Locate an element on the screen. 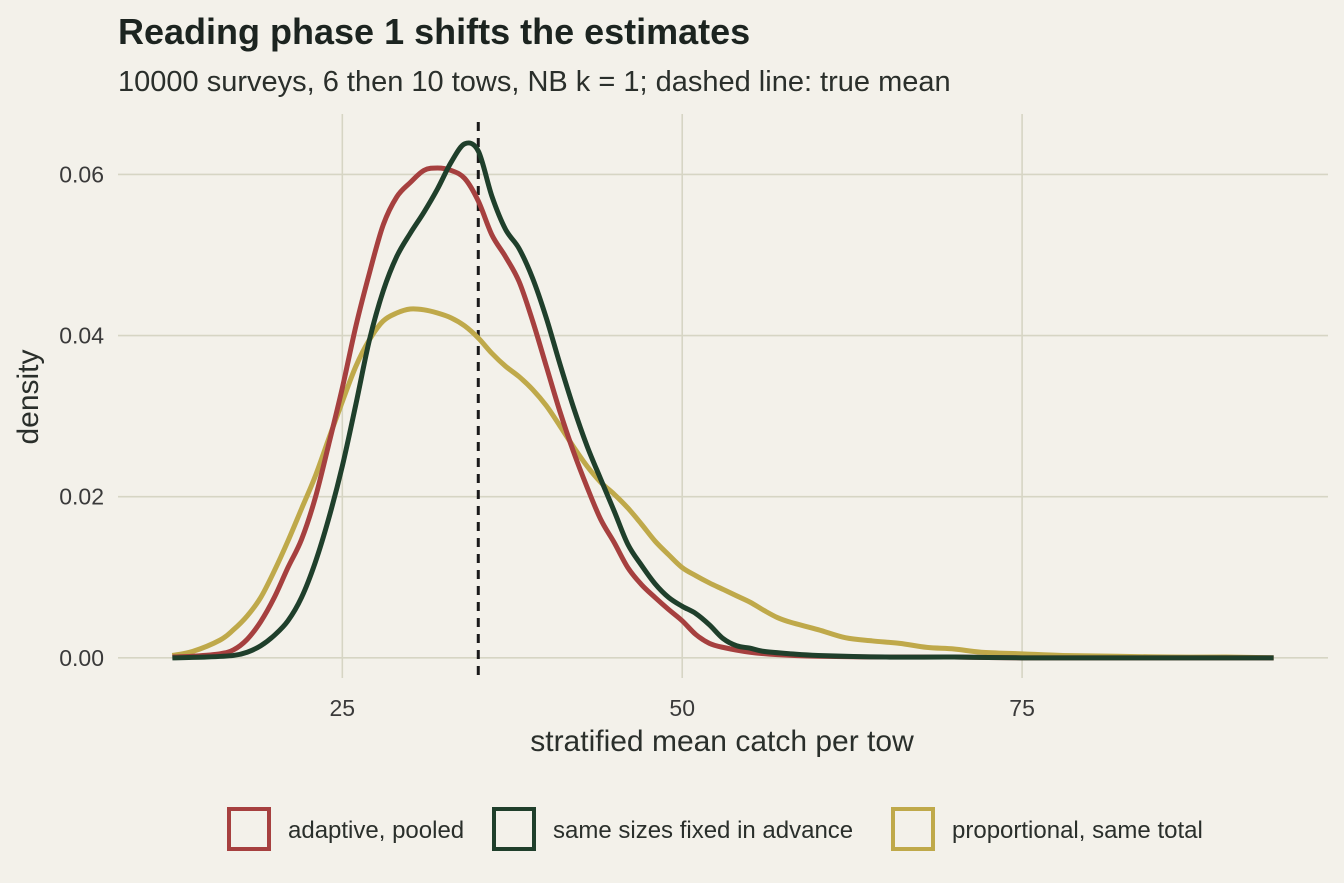 This screenshot has height=883, width=1344. chart-title: Reading phase 1 shifts the estimates is located at coordinates (434, 31).